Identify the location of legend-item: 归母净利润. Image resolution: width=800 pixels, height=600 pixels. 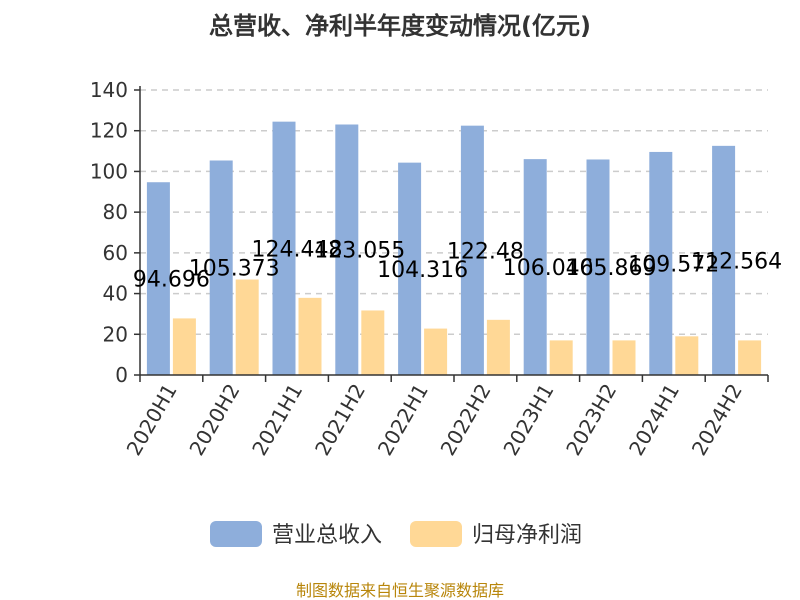
(496, 534).